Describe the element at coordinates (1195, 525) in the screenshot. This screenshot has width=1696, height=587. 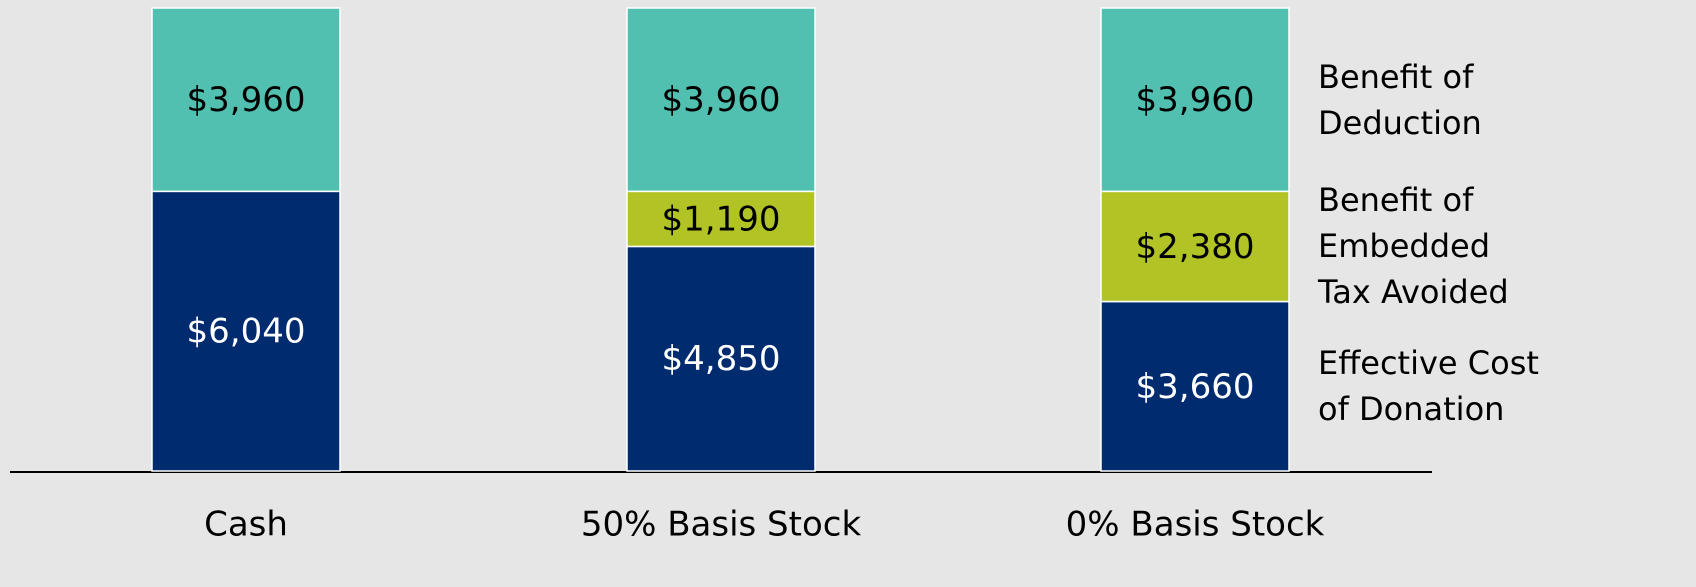
I see `x-tick-label: 0% Basis Stock` at that location.